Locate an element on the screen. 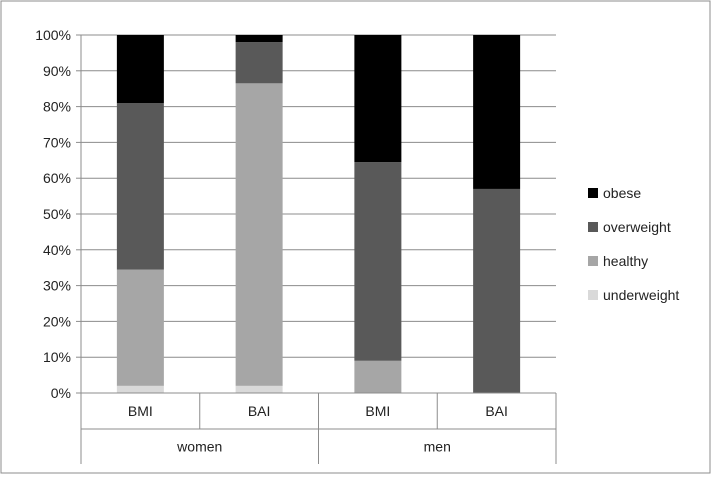 The image size is (712, 481). y-tick-label: 30% is located at coordinates (57, 286).